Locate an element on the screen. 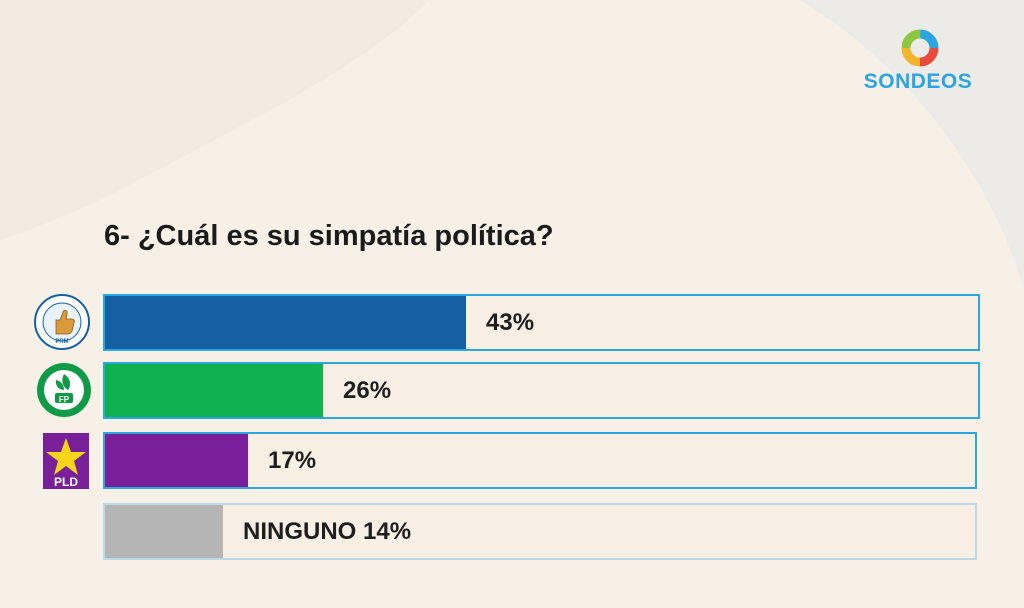 The image size is (1024, 608). bar-pld is located at coordinates (176, 460).